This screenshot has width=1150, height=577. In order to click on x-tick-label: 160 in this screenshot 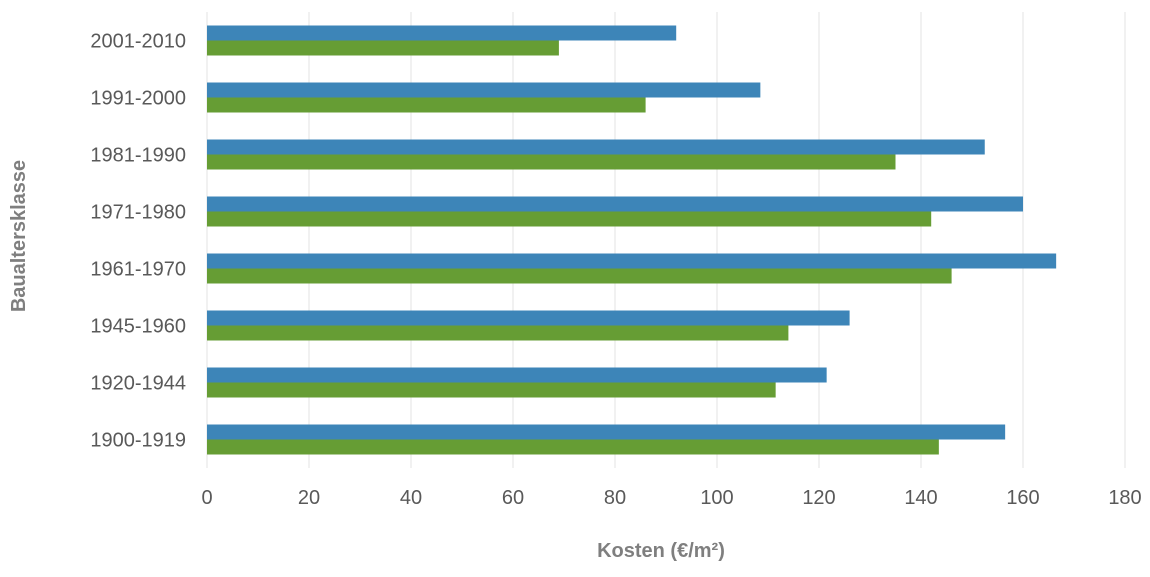, I will do `click(1022, 498)`.